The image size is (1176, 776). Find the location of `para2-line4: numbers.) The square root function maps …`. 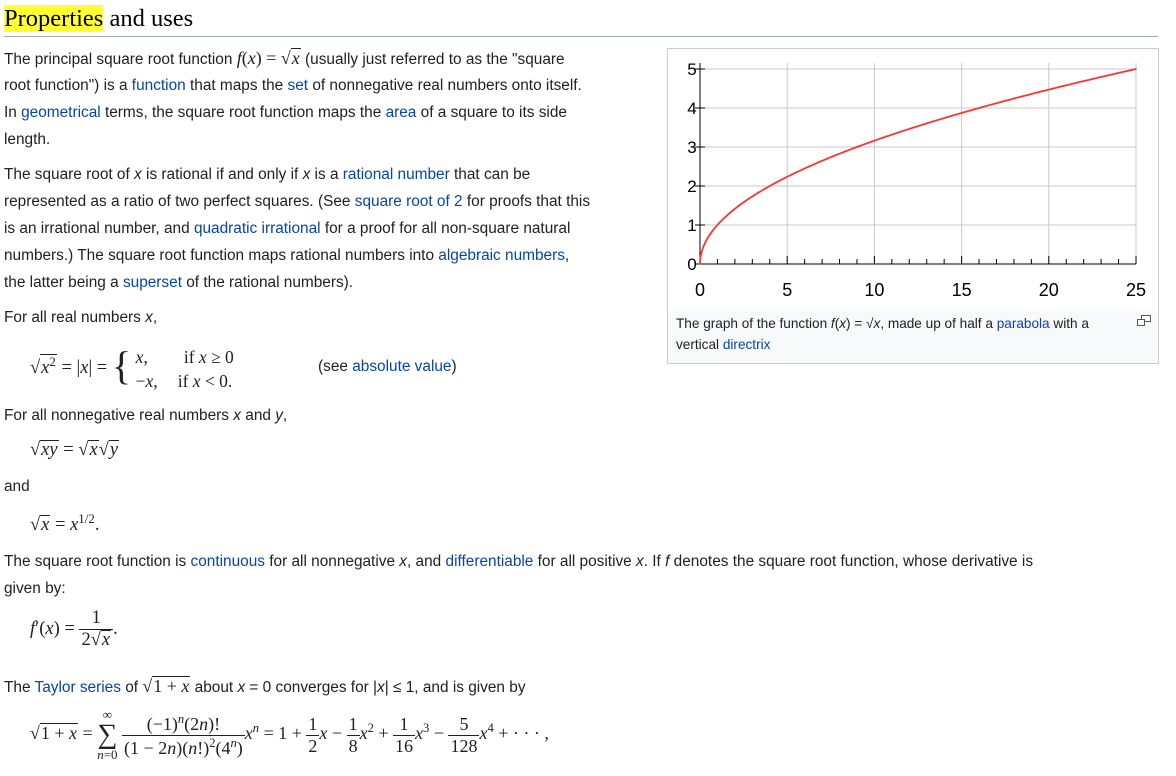

para2-line4: numbers.) The square root function maps … is located at coordinates (287, 255).